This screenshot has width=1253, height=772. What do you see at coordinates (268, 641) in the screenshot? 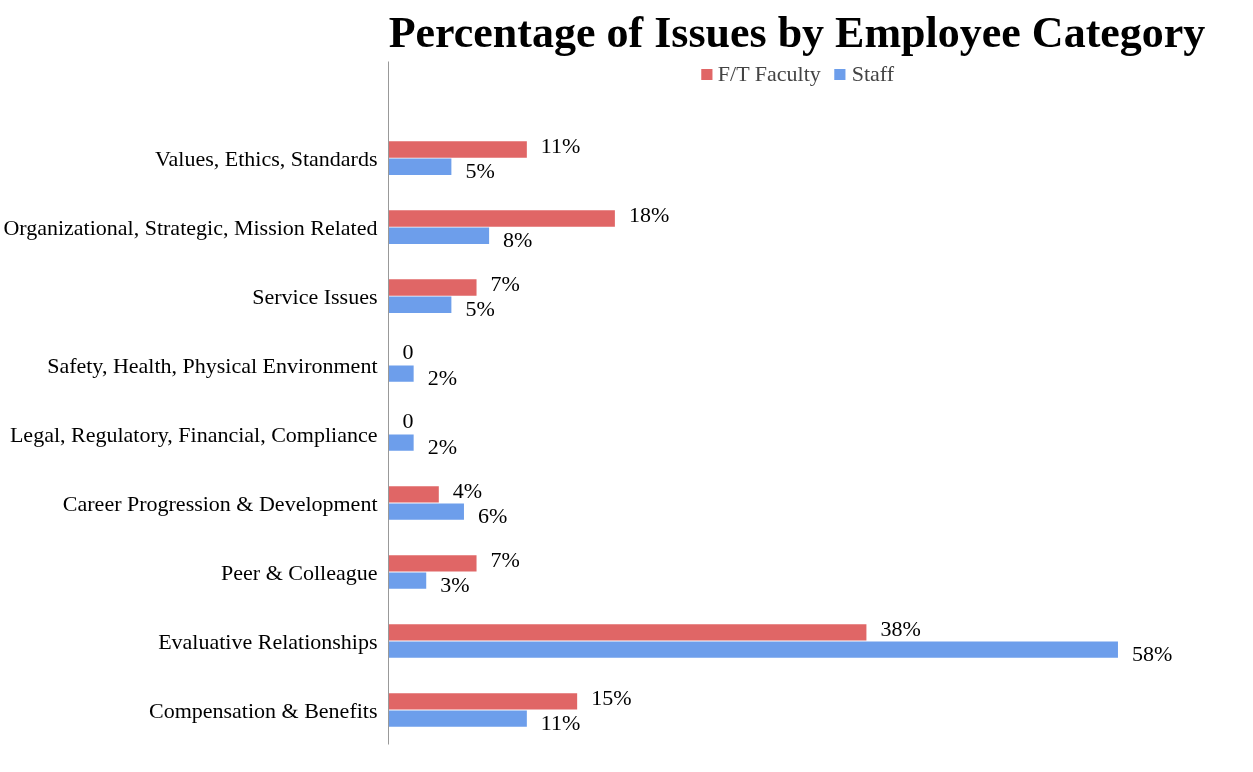
I see `y-tick-label: Evaluative Relationships` at bounding box center [268, 641].